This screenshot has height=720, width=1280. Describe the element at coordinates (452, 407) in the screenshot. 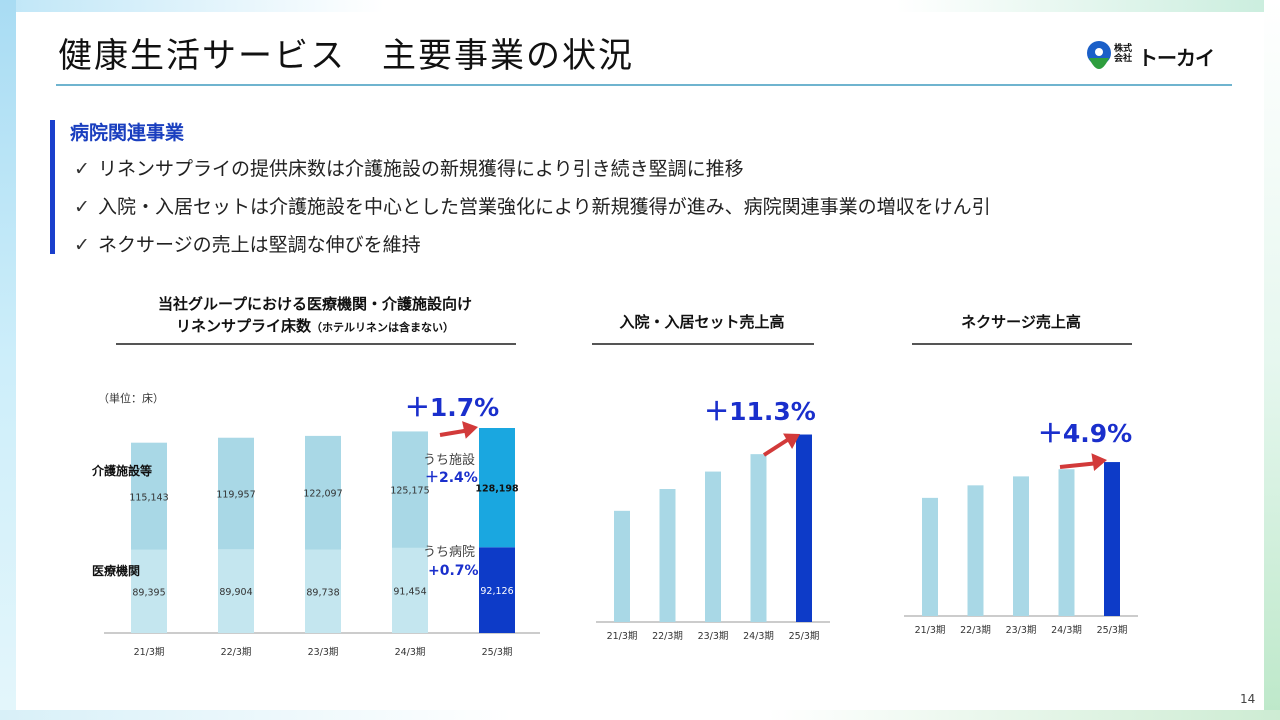

I see `chart1-growth-total: ＋1.7%` at that location.